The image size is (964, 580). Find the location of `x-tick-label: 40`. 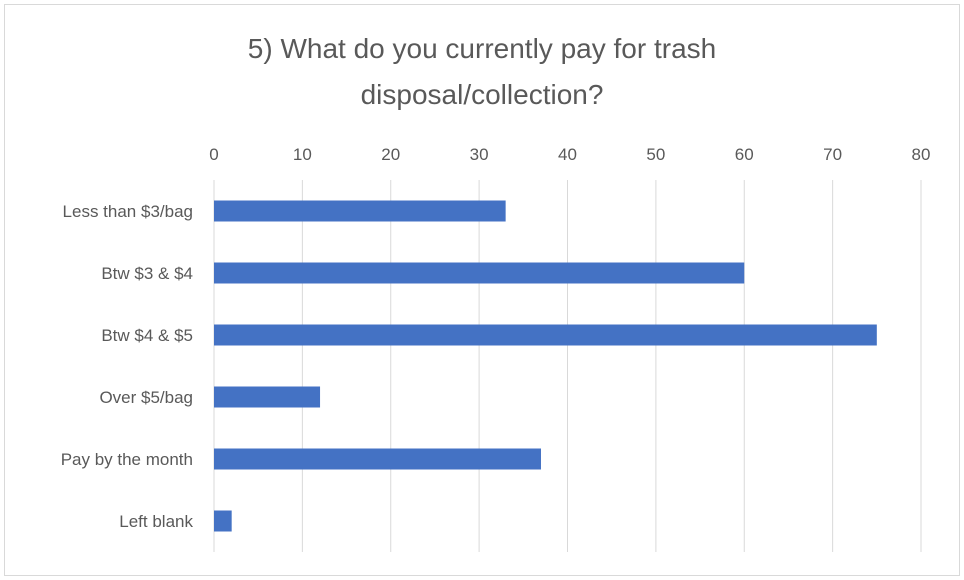

x-tick-label: 40 is located at coordinates (567, 154).